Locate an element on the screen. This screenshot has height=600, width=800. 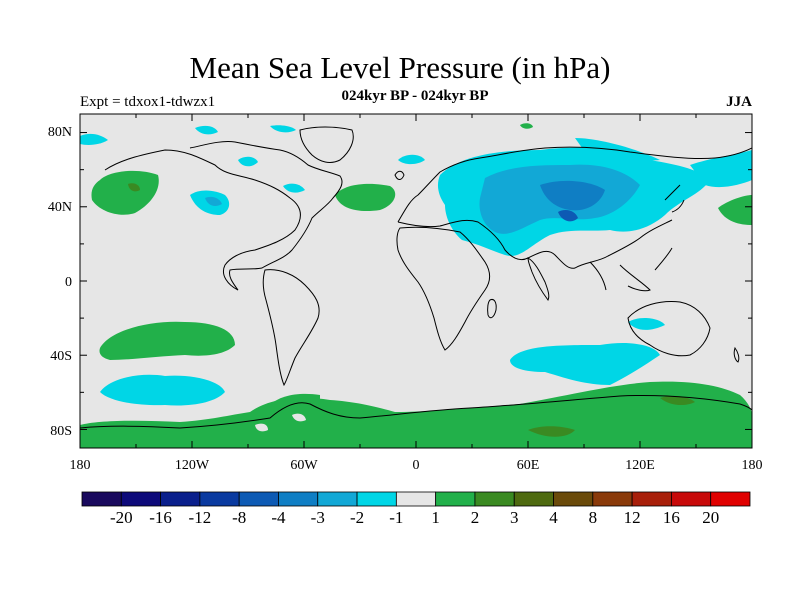
region-hudson-negative is located at coordinates (294, 188).